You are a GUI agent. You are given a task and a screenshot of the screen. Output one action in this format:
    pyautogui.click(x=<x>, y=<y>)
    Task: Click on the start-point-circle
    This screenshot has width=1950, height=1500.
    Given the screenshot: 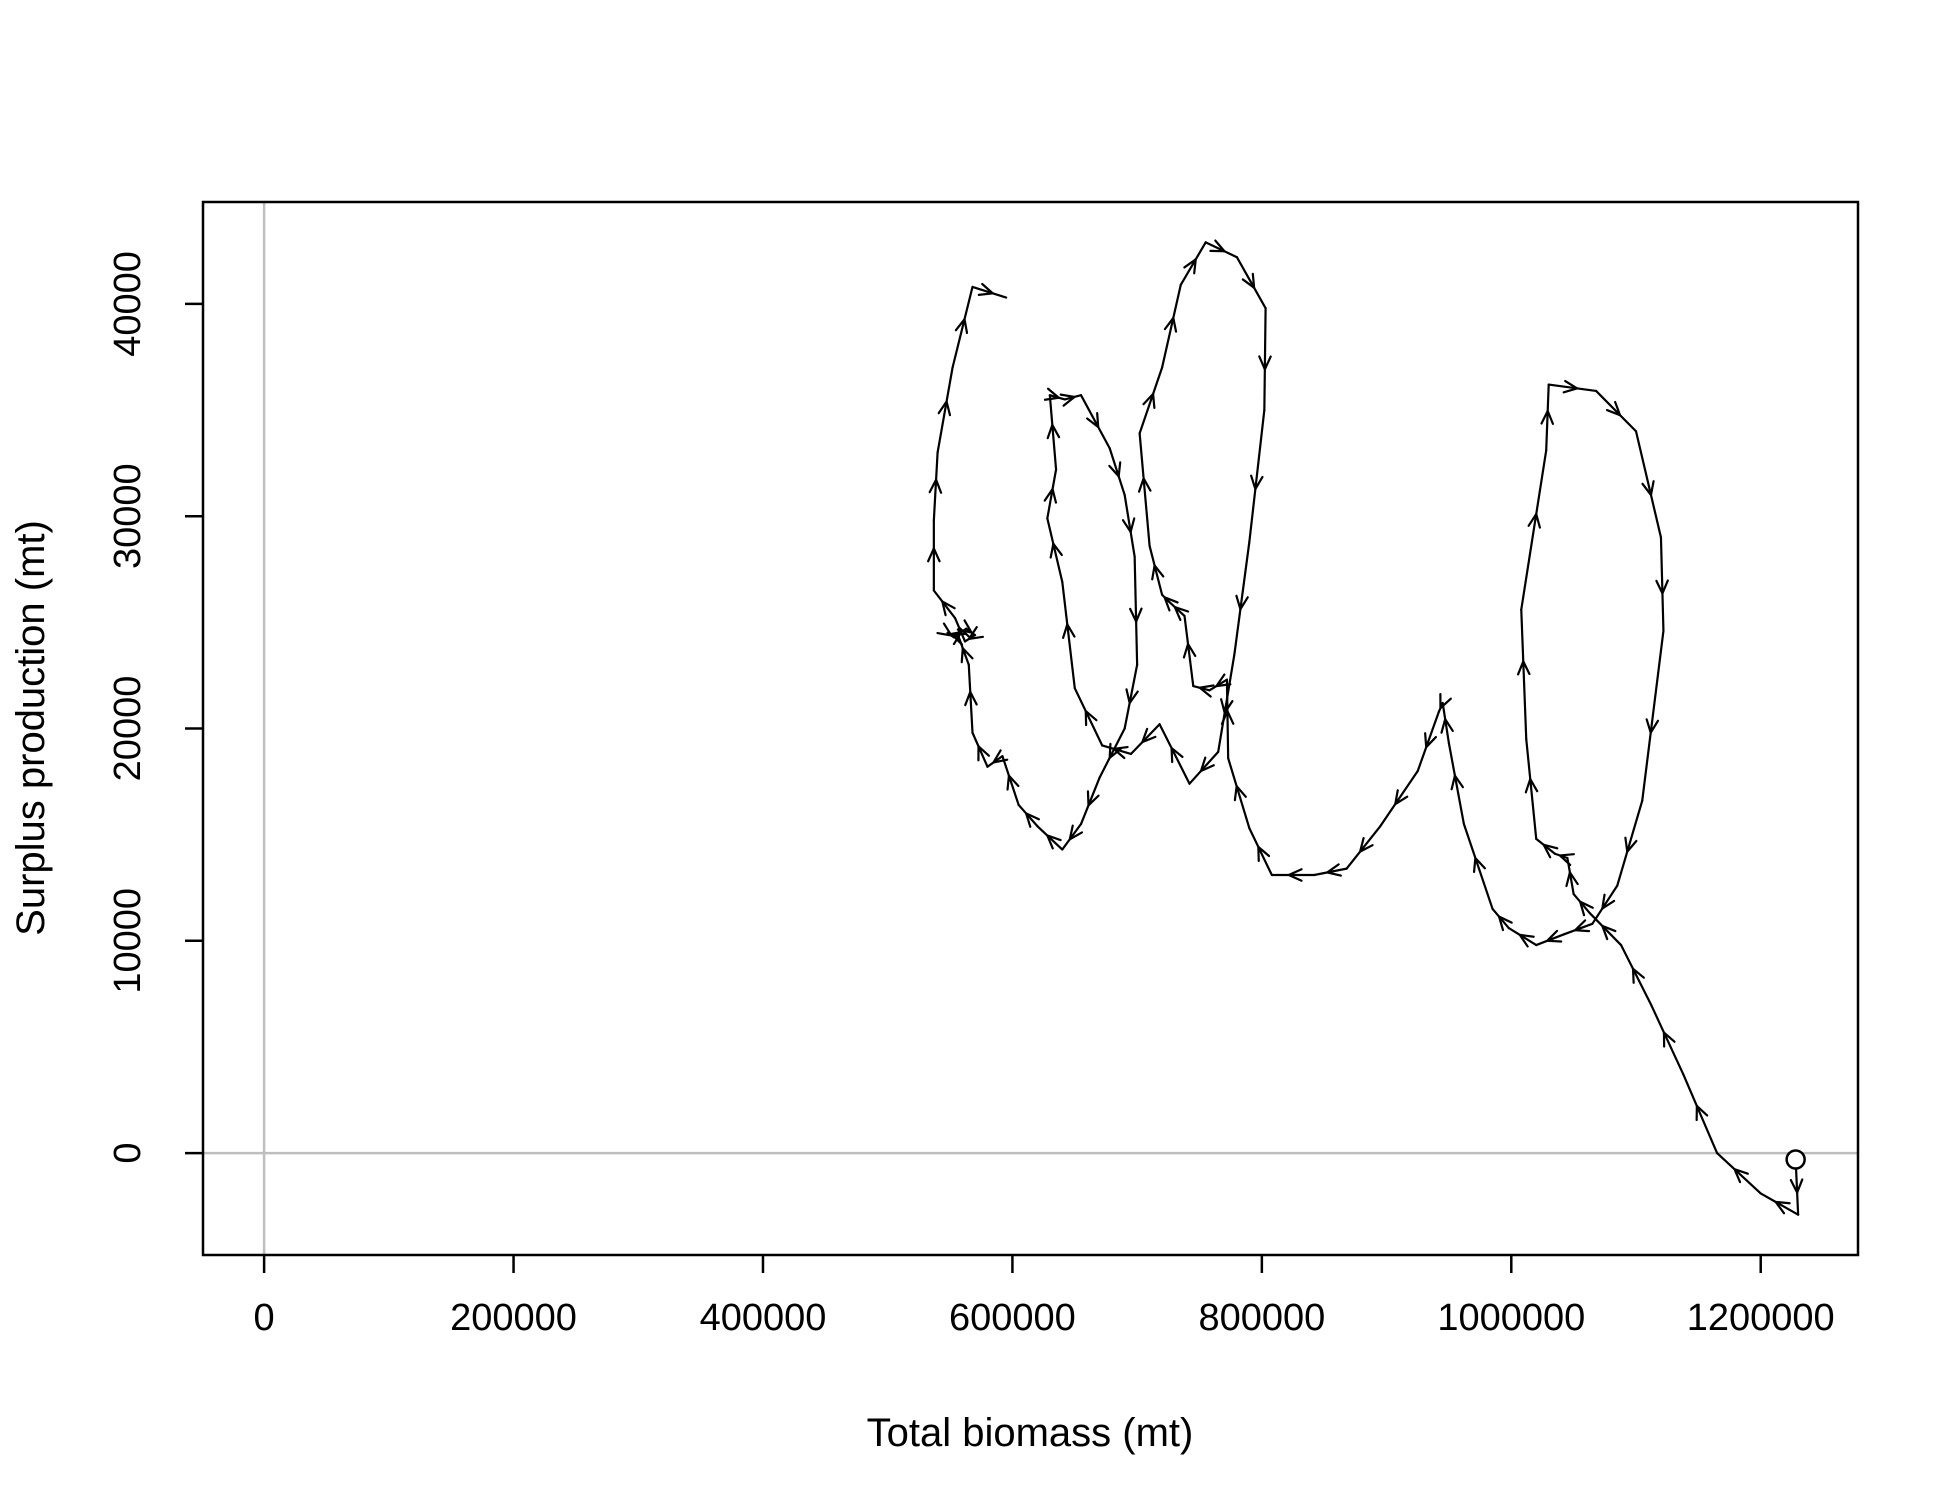 What is the action you would take?
    pyautogui.click(x=1795, y=1159)
    